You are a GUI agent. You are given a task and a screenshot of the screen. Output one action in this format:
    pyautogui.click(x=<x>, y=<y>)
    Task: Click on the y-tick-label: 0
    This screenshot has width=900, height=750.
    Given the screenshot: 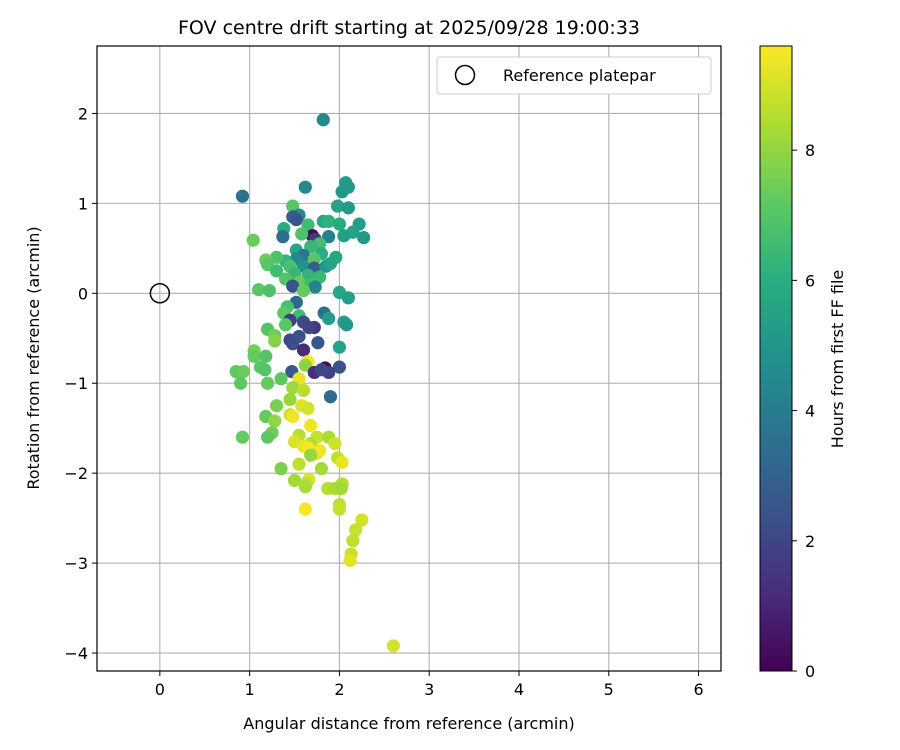 What is the action you would take?
    pyautogui.click(x=83, y=293)
    